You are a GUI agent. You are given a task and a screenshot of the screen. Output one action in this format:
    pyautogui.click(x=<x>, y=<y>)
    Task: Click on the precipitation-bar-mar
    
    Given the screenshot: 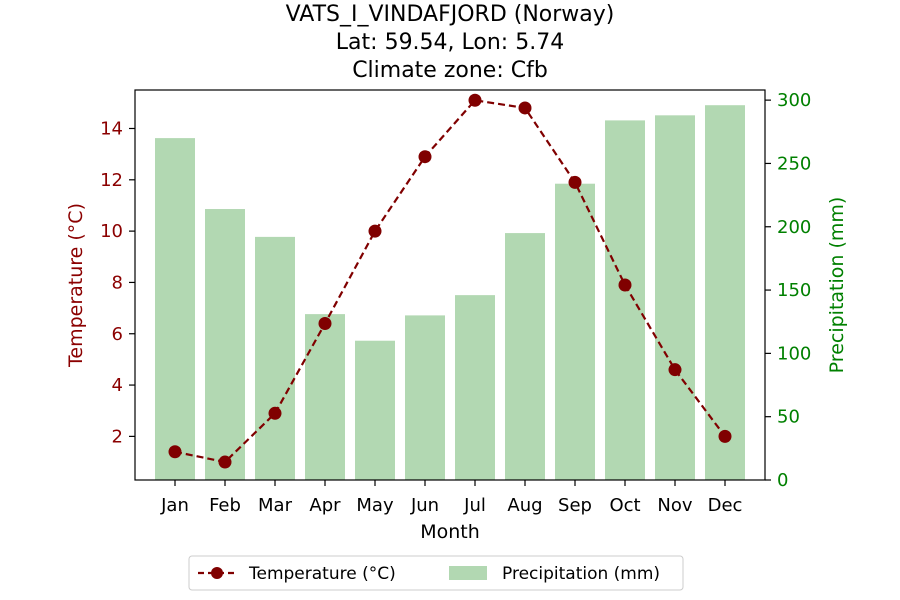 What is the action you would take?
    pyautogui.click(x=275, y=358)
    